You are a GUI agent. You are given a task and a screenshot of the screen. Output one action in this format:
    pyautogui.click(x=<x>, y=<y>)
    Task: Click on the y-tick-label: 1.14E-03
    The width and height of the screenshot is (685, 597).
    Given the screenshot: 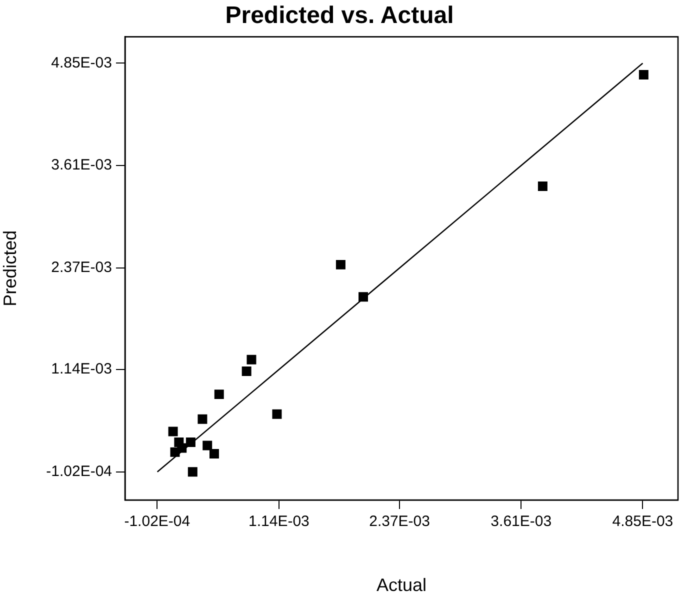 What is the action you would take?
    pyautogui.click(x=81, y=369)
    